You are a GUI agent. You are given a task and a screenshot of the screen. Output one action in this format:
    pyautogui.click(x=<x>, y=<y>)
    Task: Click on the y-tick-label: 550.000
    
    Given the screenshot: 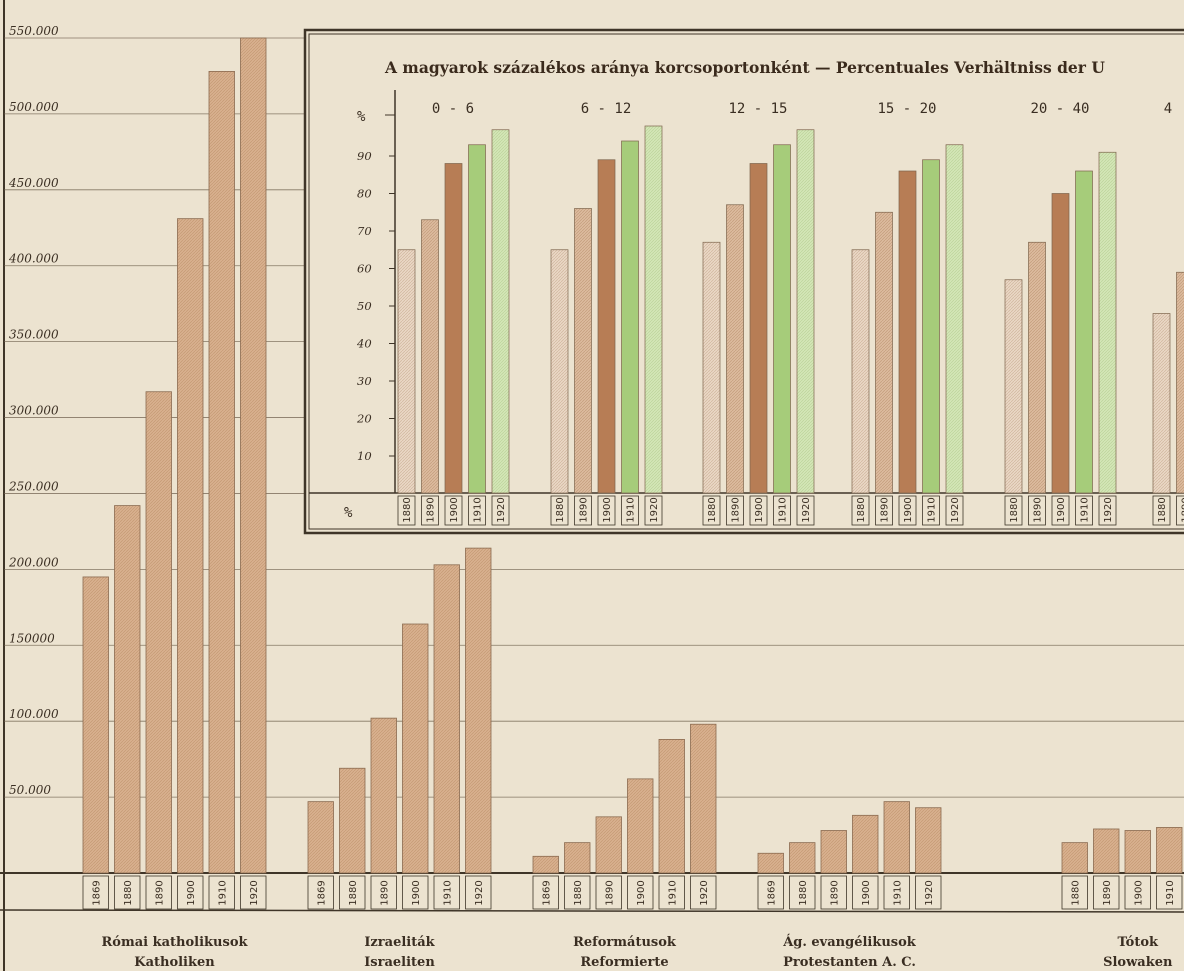 What is the action you would take?
    pyautogui.click(x=34, y=31)
    